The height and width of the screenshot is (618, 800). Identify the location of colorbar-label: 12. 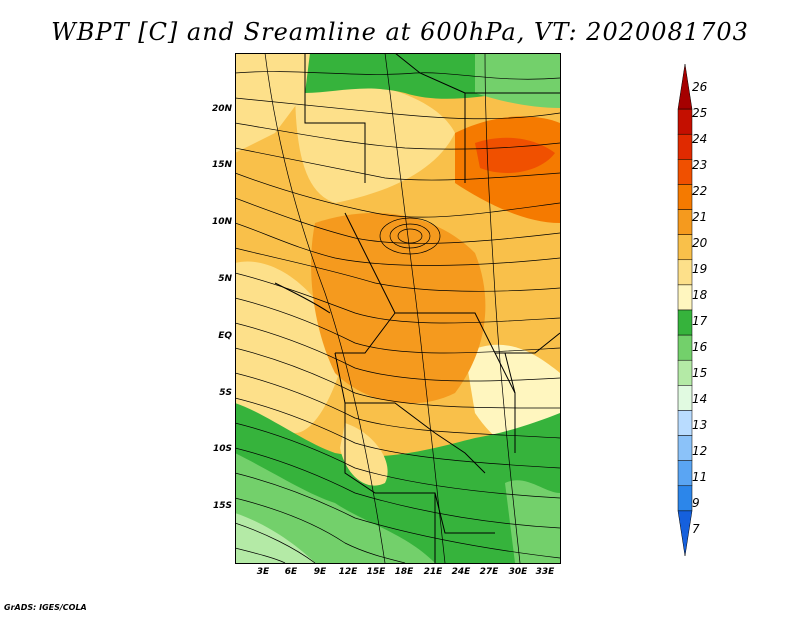
(700, 451).